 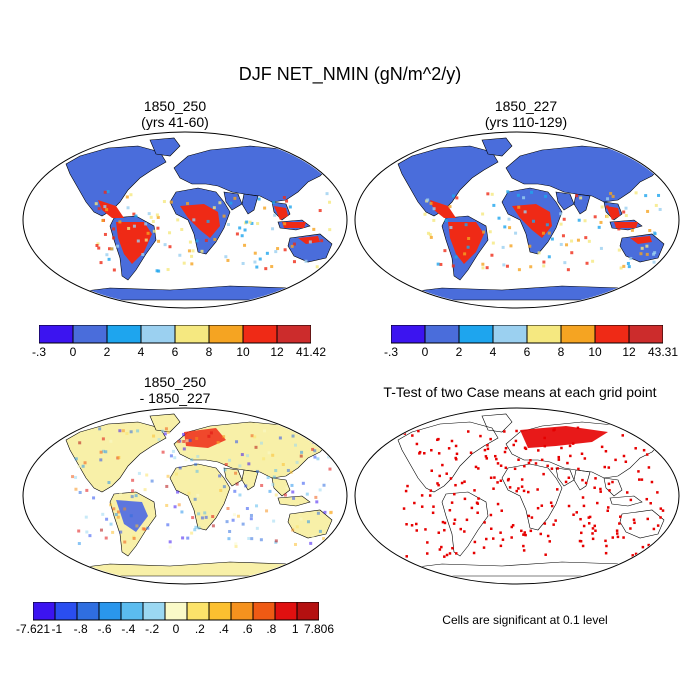 I want to click on hot-region-westAfrica, so click(x=200, y=221).